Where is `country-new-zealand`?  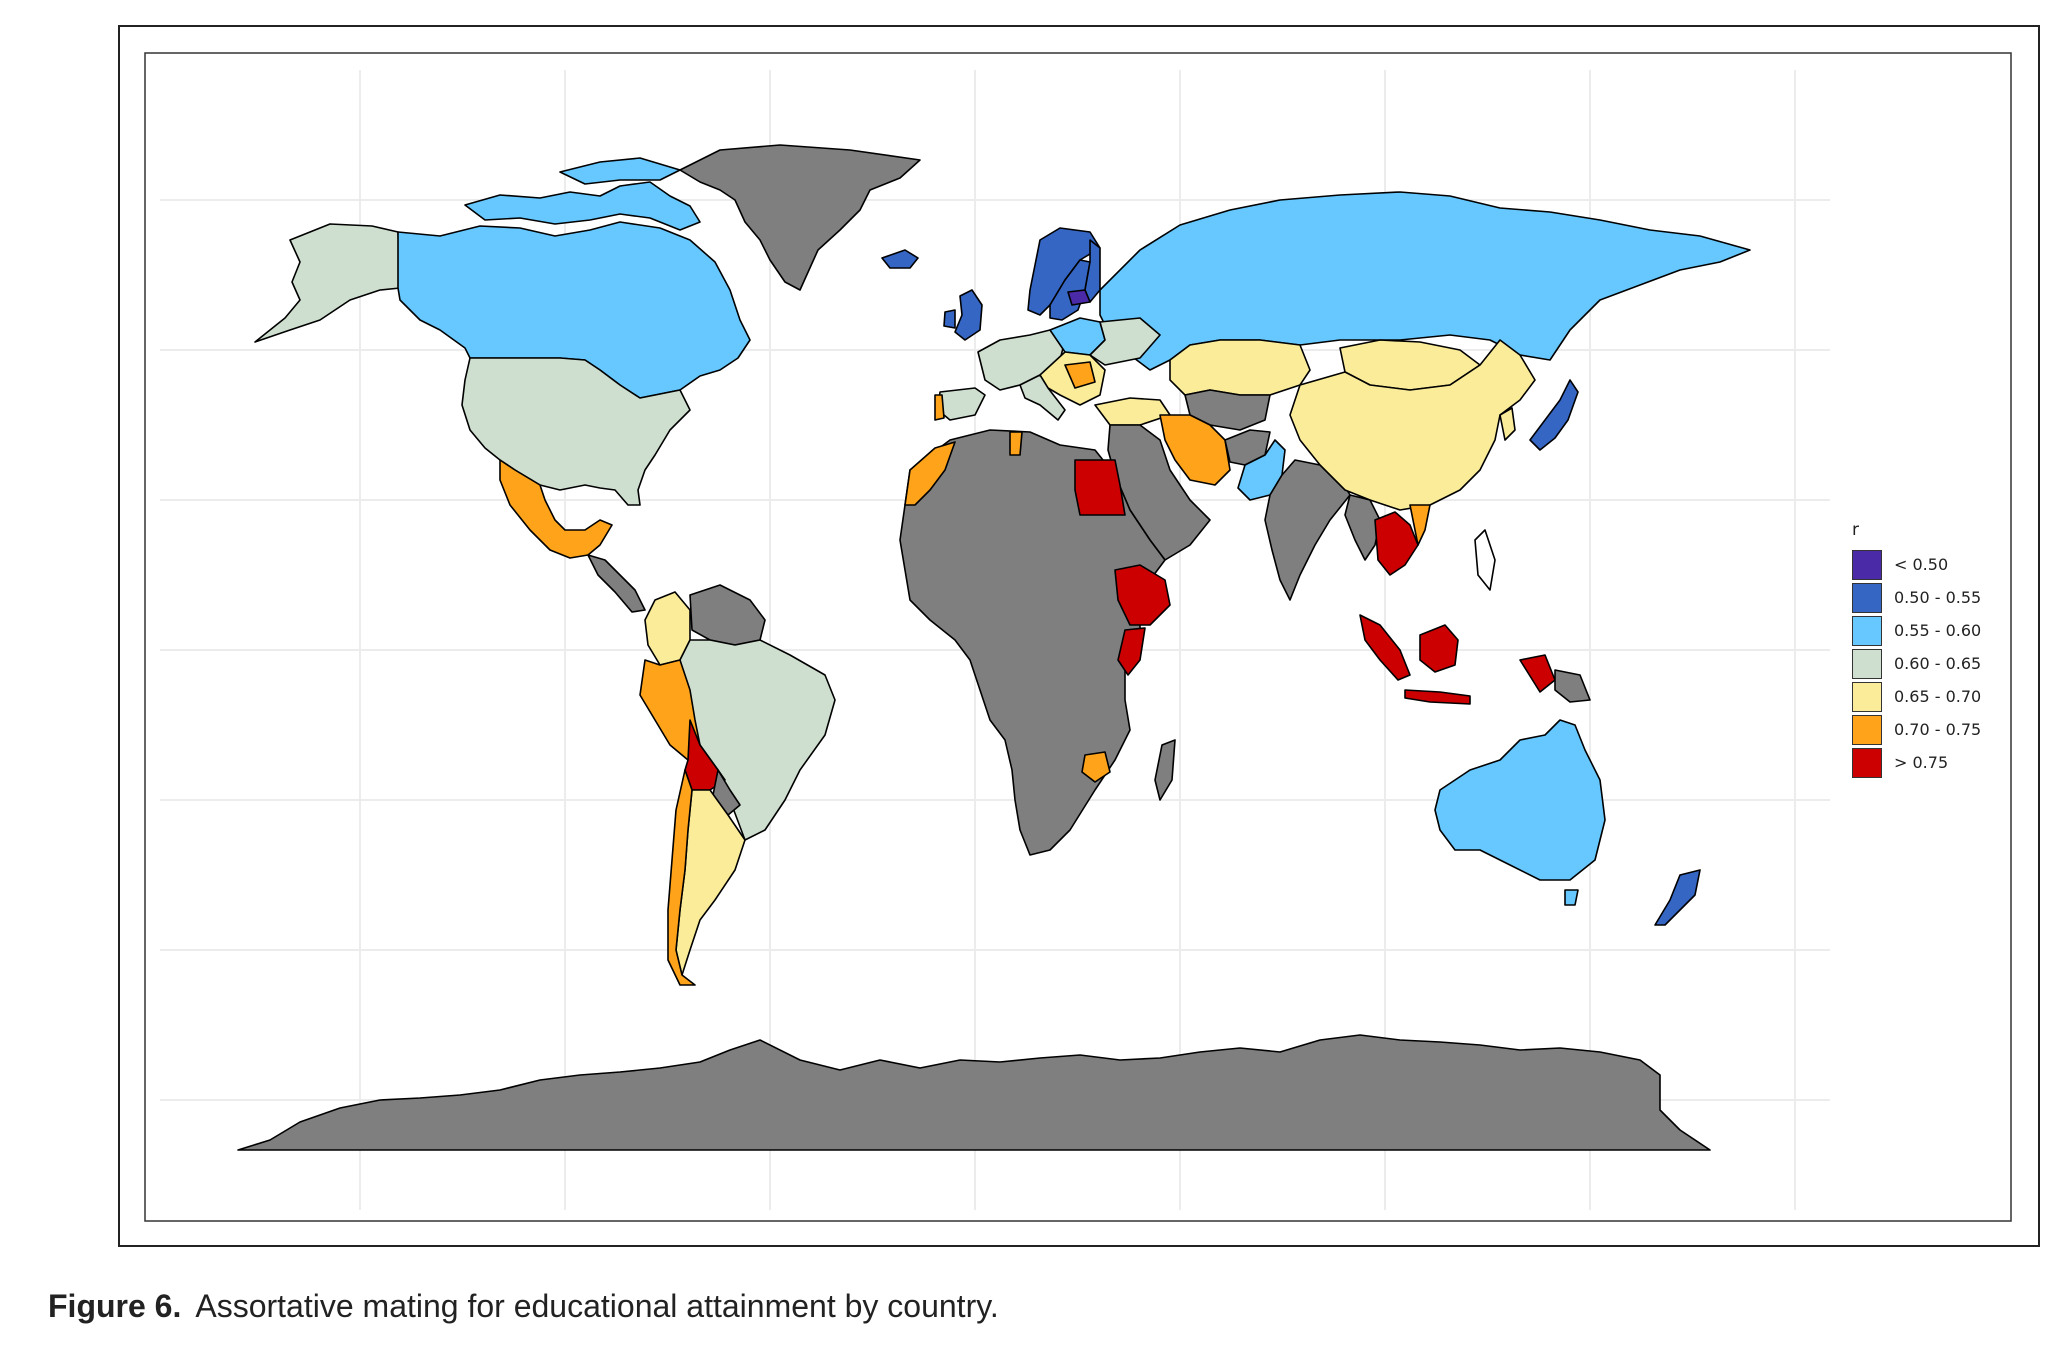
country-new-zealand is located at coordinates (1677, 897).